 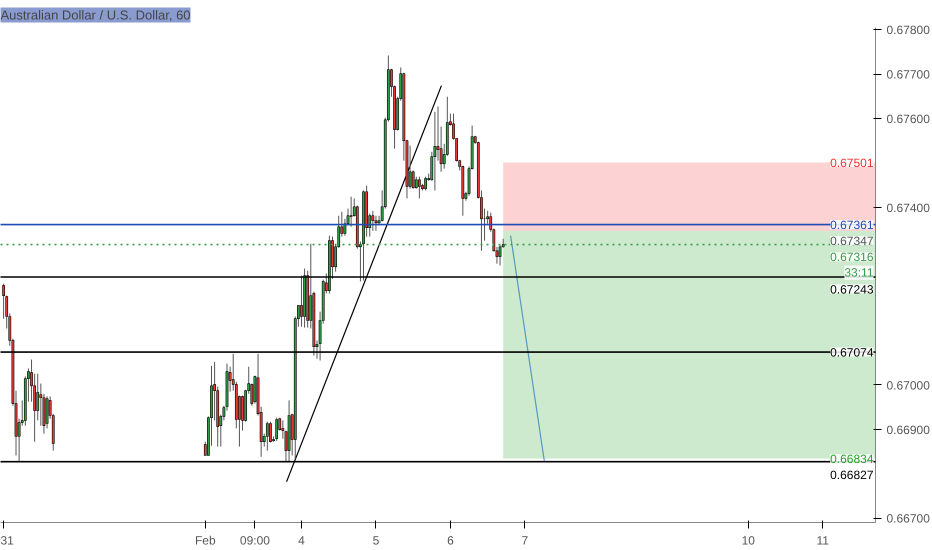 I want to click on x-tick-label: 31, so click(x=7, y=541).